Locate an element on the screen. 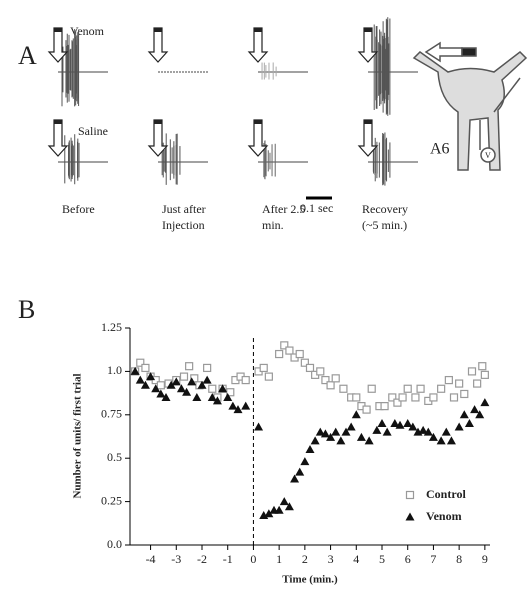 The image size is (531, 591). legend-label: Control is located at coordinates (446, 494).